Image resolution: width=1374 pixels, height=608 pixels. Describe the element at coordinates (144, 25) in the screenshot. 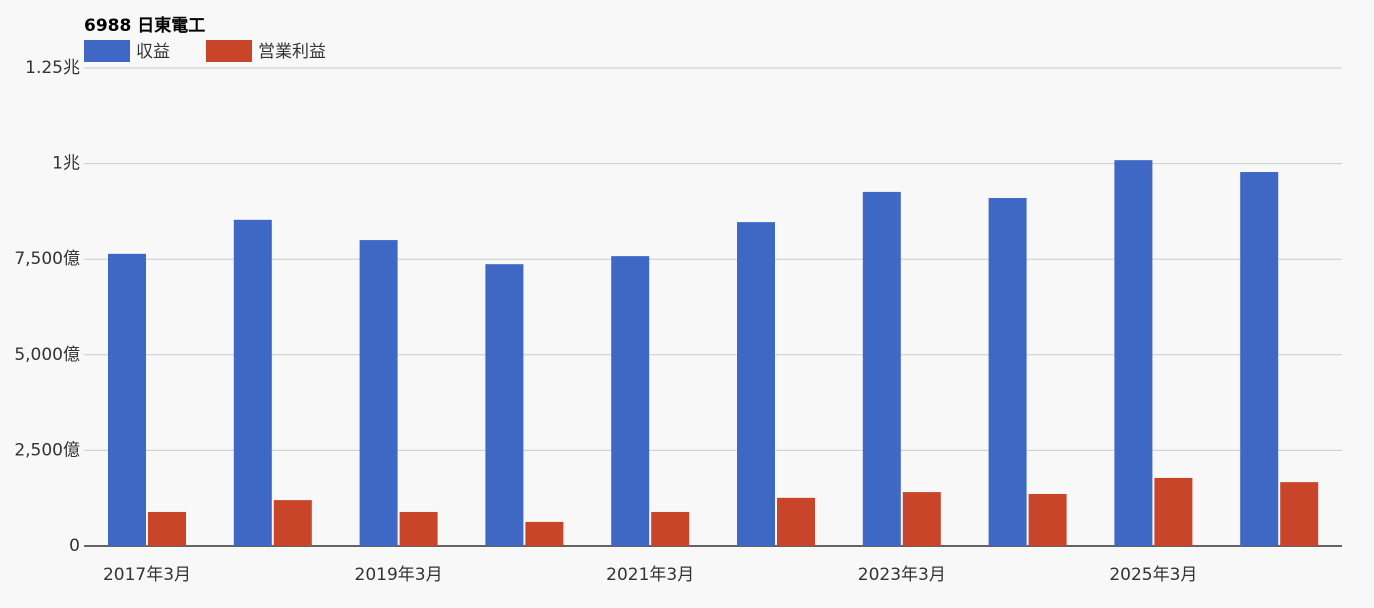

I see `chart-title: 6988 日東電工` at that location.